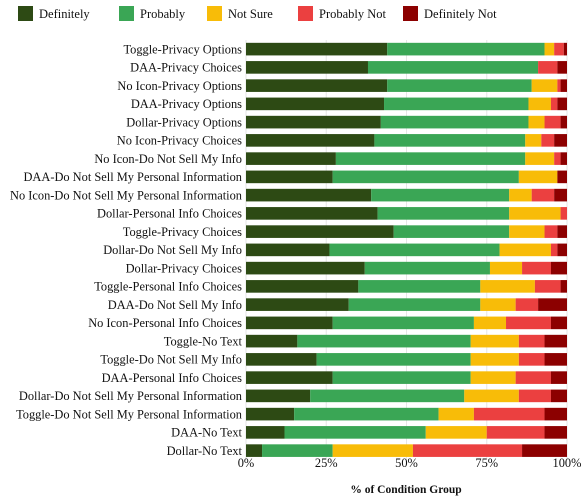  What do you see at coordinates (175, 305) in the screenshot?
I see `category-label: DAA-Do Not Sell My Info` at bounding box center [175, 305].